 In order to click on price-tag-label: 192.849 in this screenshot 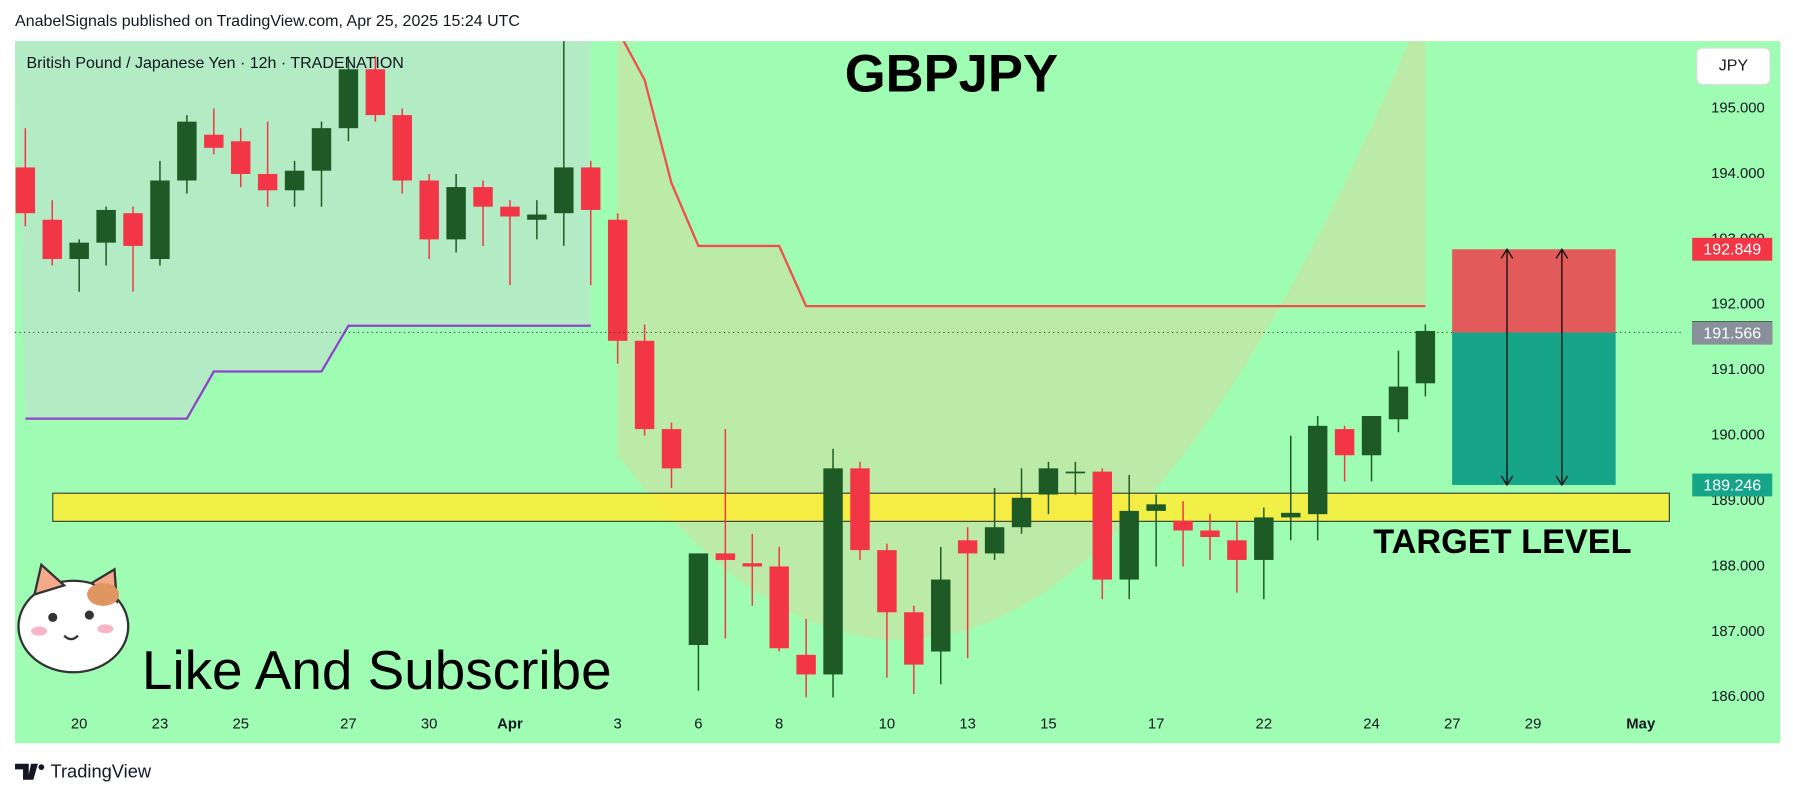, I will do `click(1732, 250)`.